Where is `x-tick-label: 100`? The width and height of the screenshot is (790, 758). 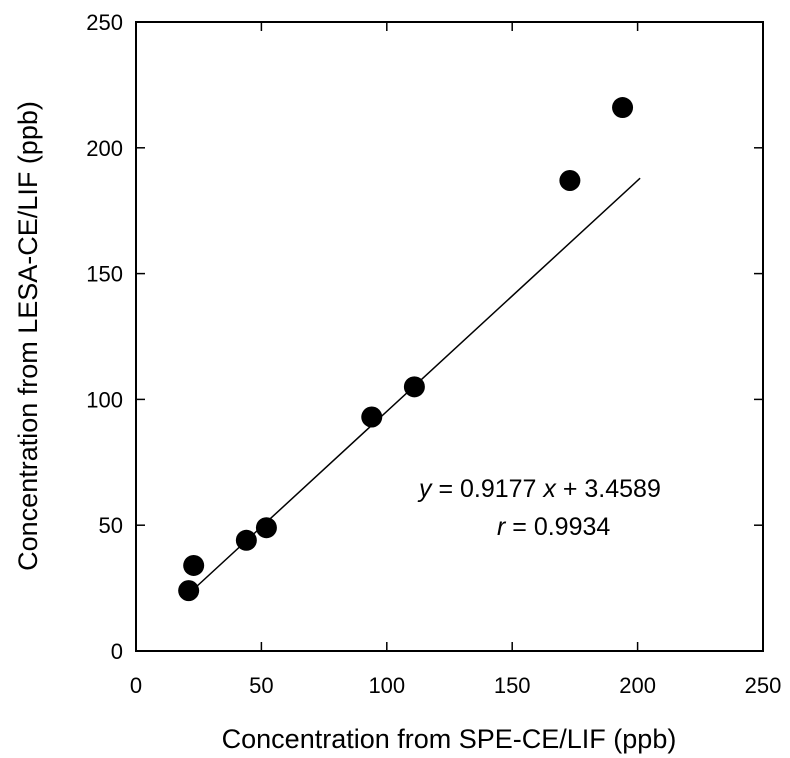 x-tick-label: 100 is located at coordinates (386, 685).